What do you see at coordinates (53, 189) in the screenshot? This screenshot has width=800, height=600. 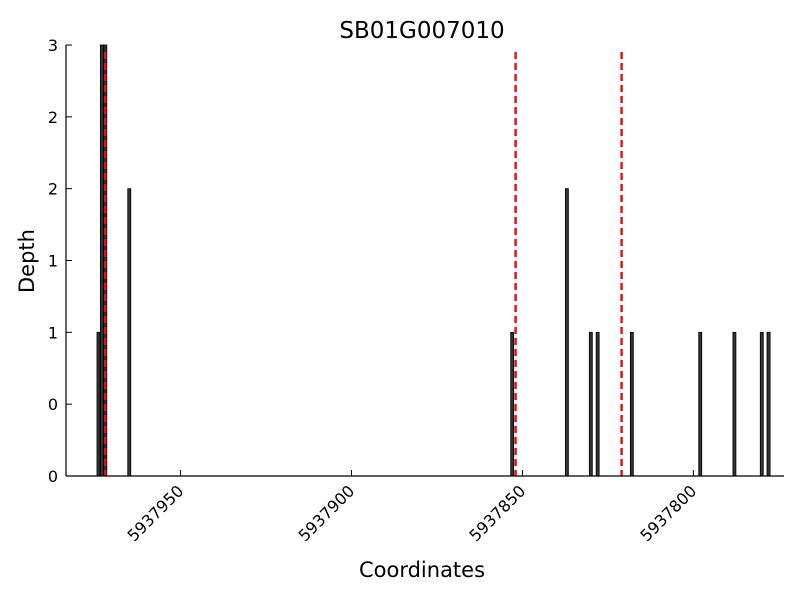 I see `y-tick-label-4: 2` at bounding box center [53, 189].